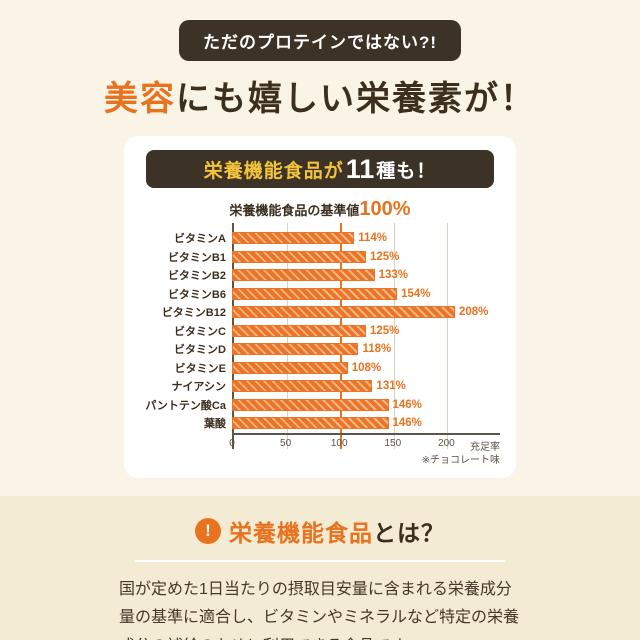  What do you see at coordinates (339, 443) in the screenshot?
I see `x-tick: 100` at bounding box center [339, 443].